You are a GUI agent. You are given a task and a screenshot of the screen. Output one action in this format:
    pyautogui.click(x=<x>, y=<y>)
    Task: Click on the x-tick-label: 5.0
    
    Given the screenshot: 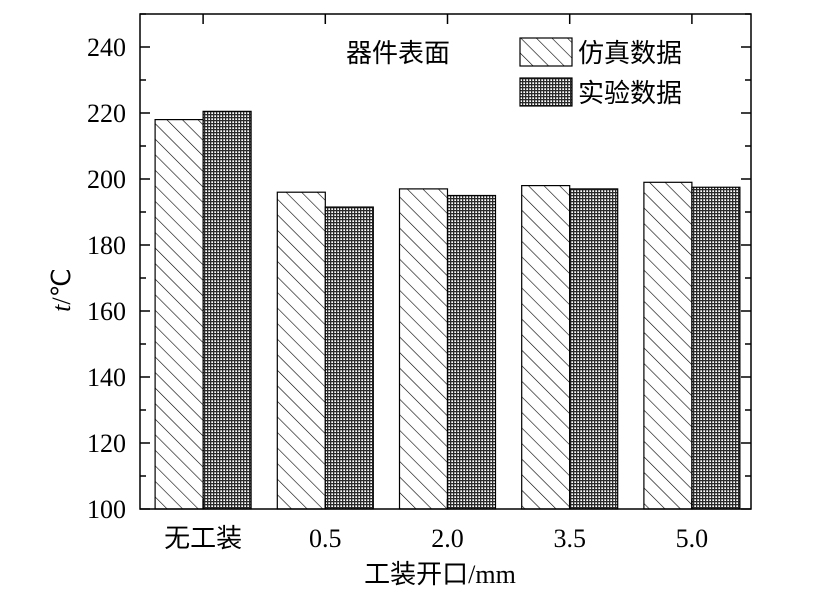 What is the action you would take?
    pyautogui.click(x=692, y=538)
    